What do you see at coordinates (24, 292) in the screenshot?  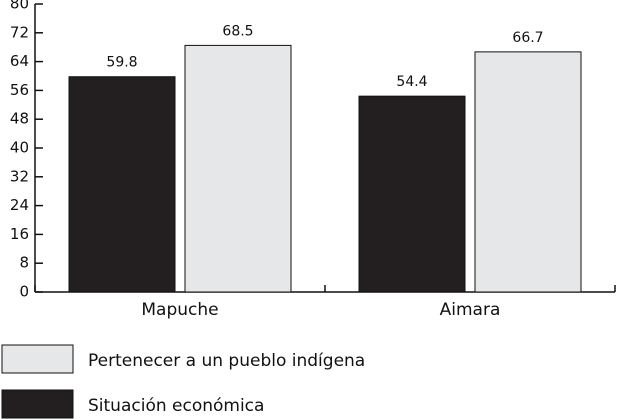 I see `y-tick-label: 0` at bounding box center [24, 292].